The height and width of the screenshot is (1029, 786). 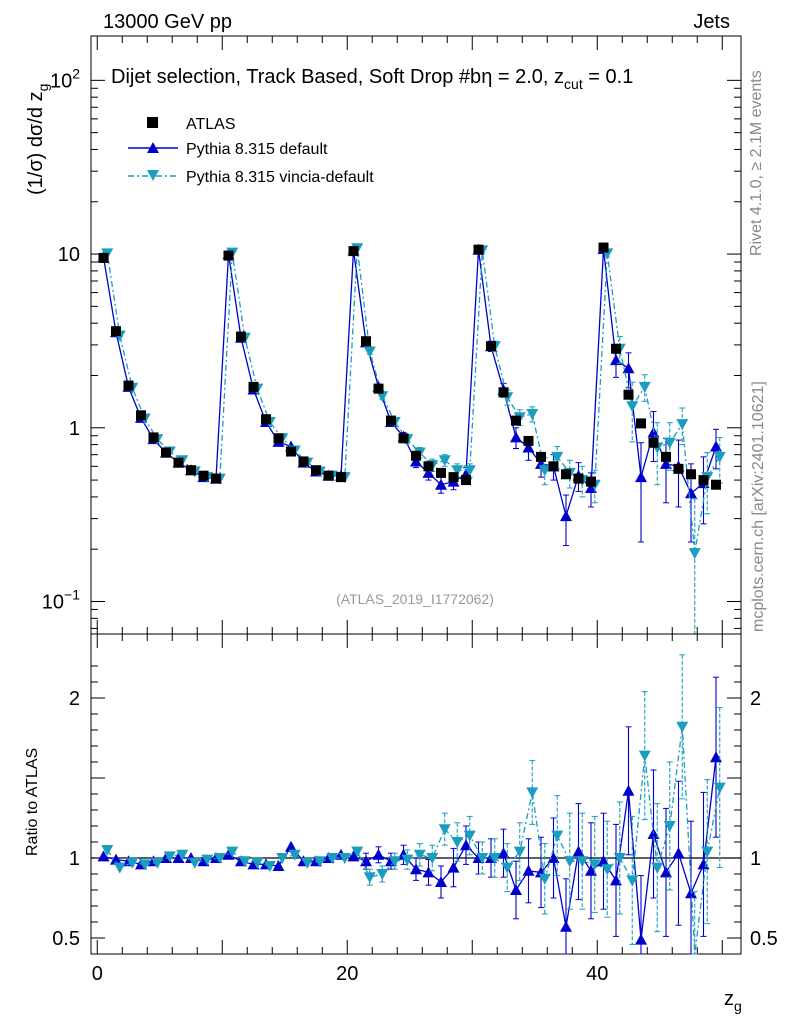 I want to click on header-left: 13000 GeV pp, so click(x=167, y=22).